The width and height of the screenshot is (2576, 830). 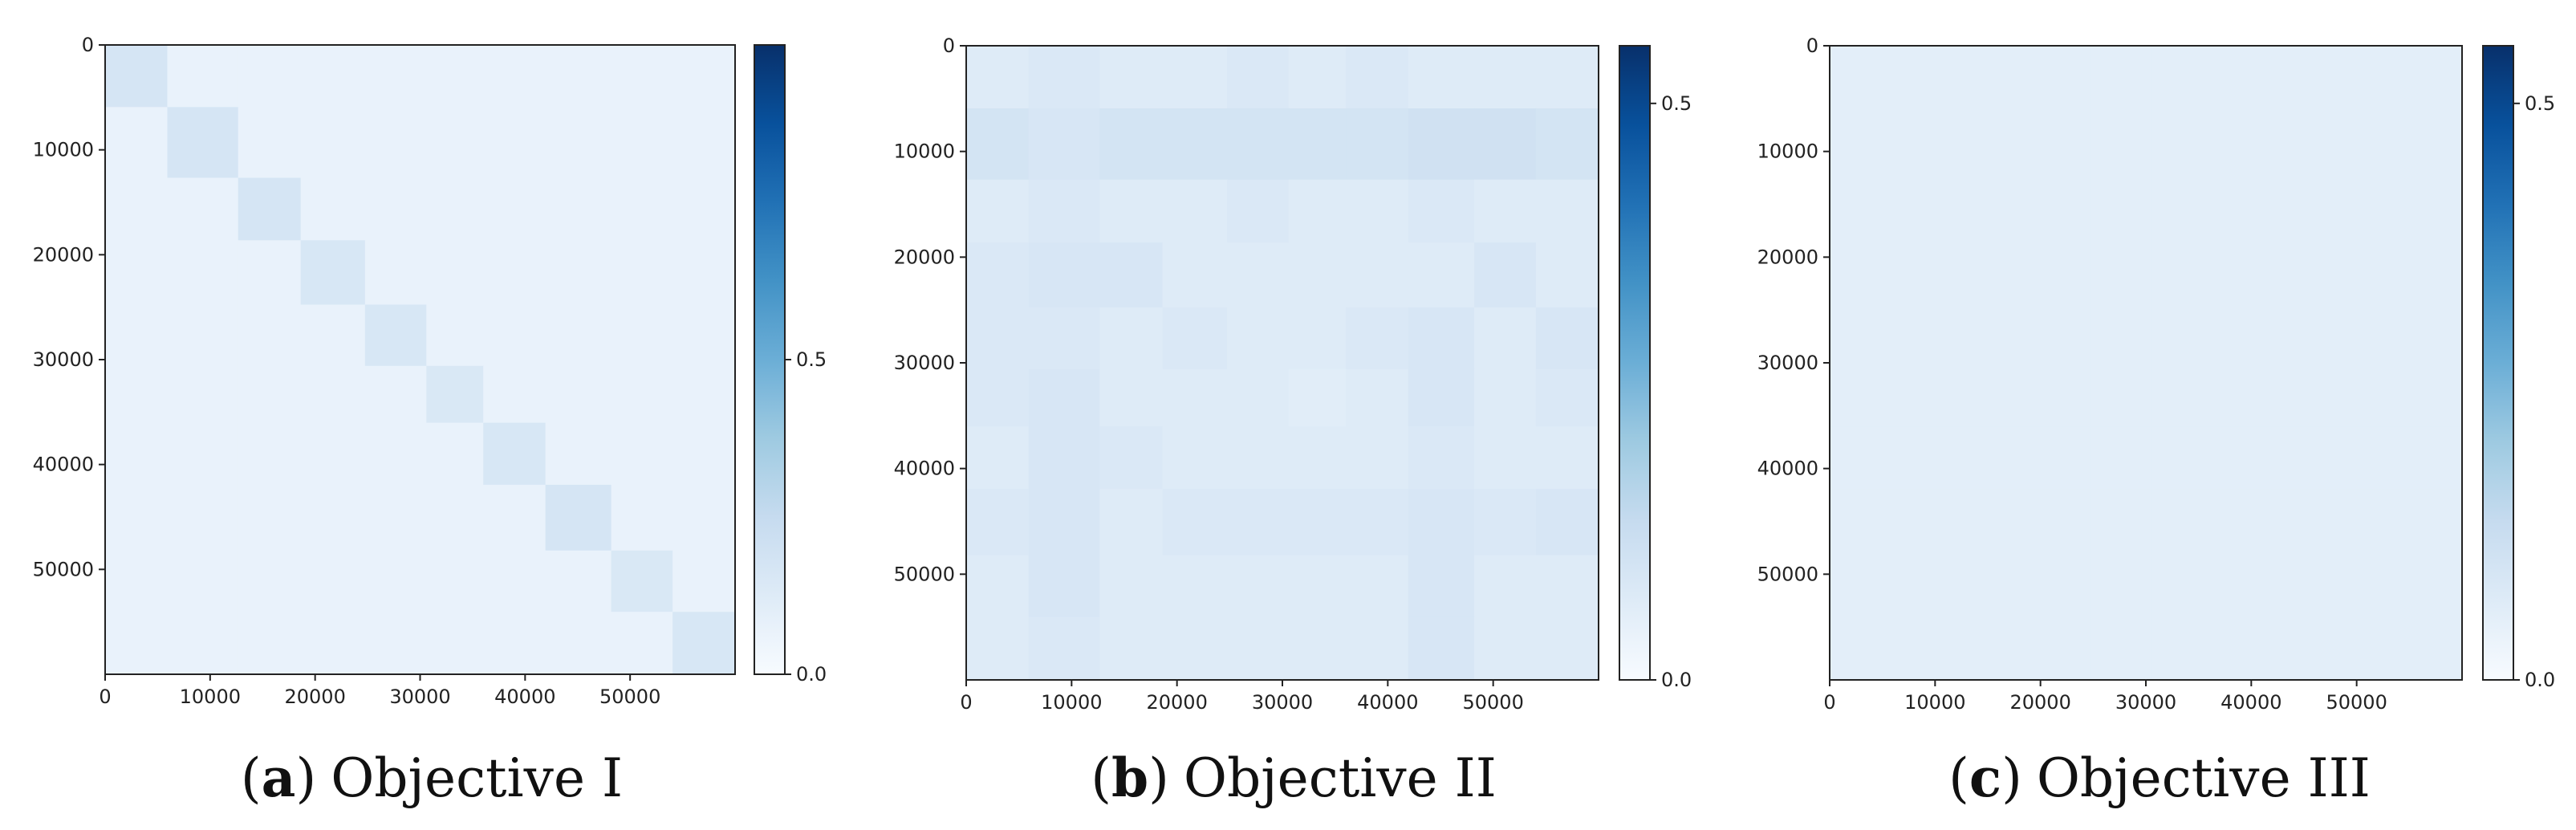 I want to click on x-tick-label: 20000, so click(x=314, y=697).